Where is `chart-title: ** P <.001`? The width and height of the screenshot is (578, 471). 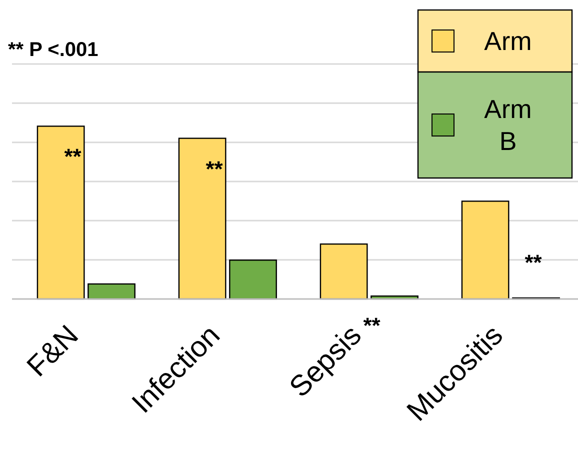 chart-title: ** P <.001 is located at coordinates (53, 50).